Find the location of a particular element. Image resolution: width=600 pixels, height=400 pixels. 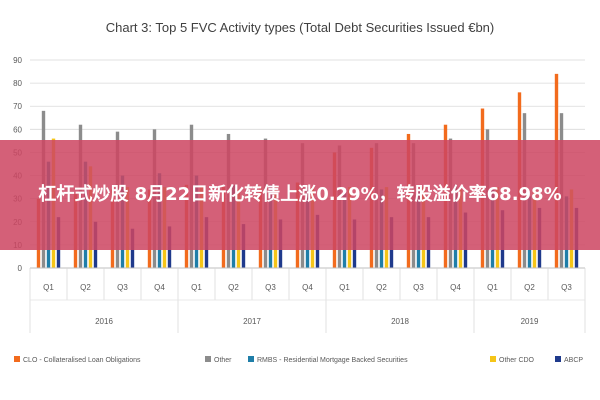

legend-label: ABCP is located at coordinates (573, 360).